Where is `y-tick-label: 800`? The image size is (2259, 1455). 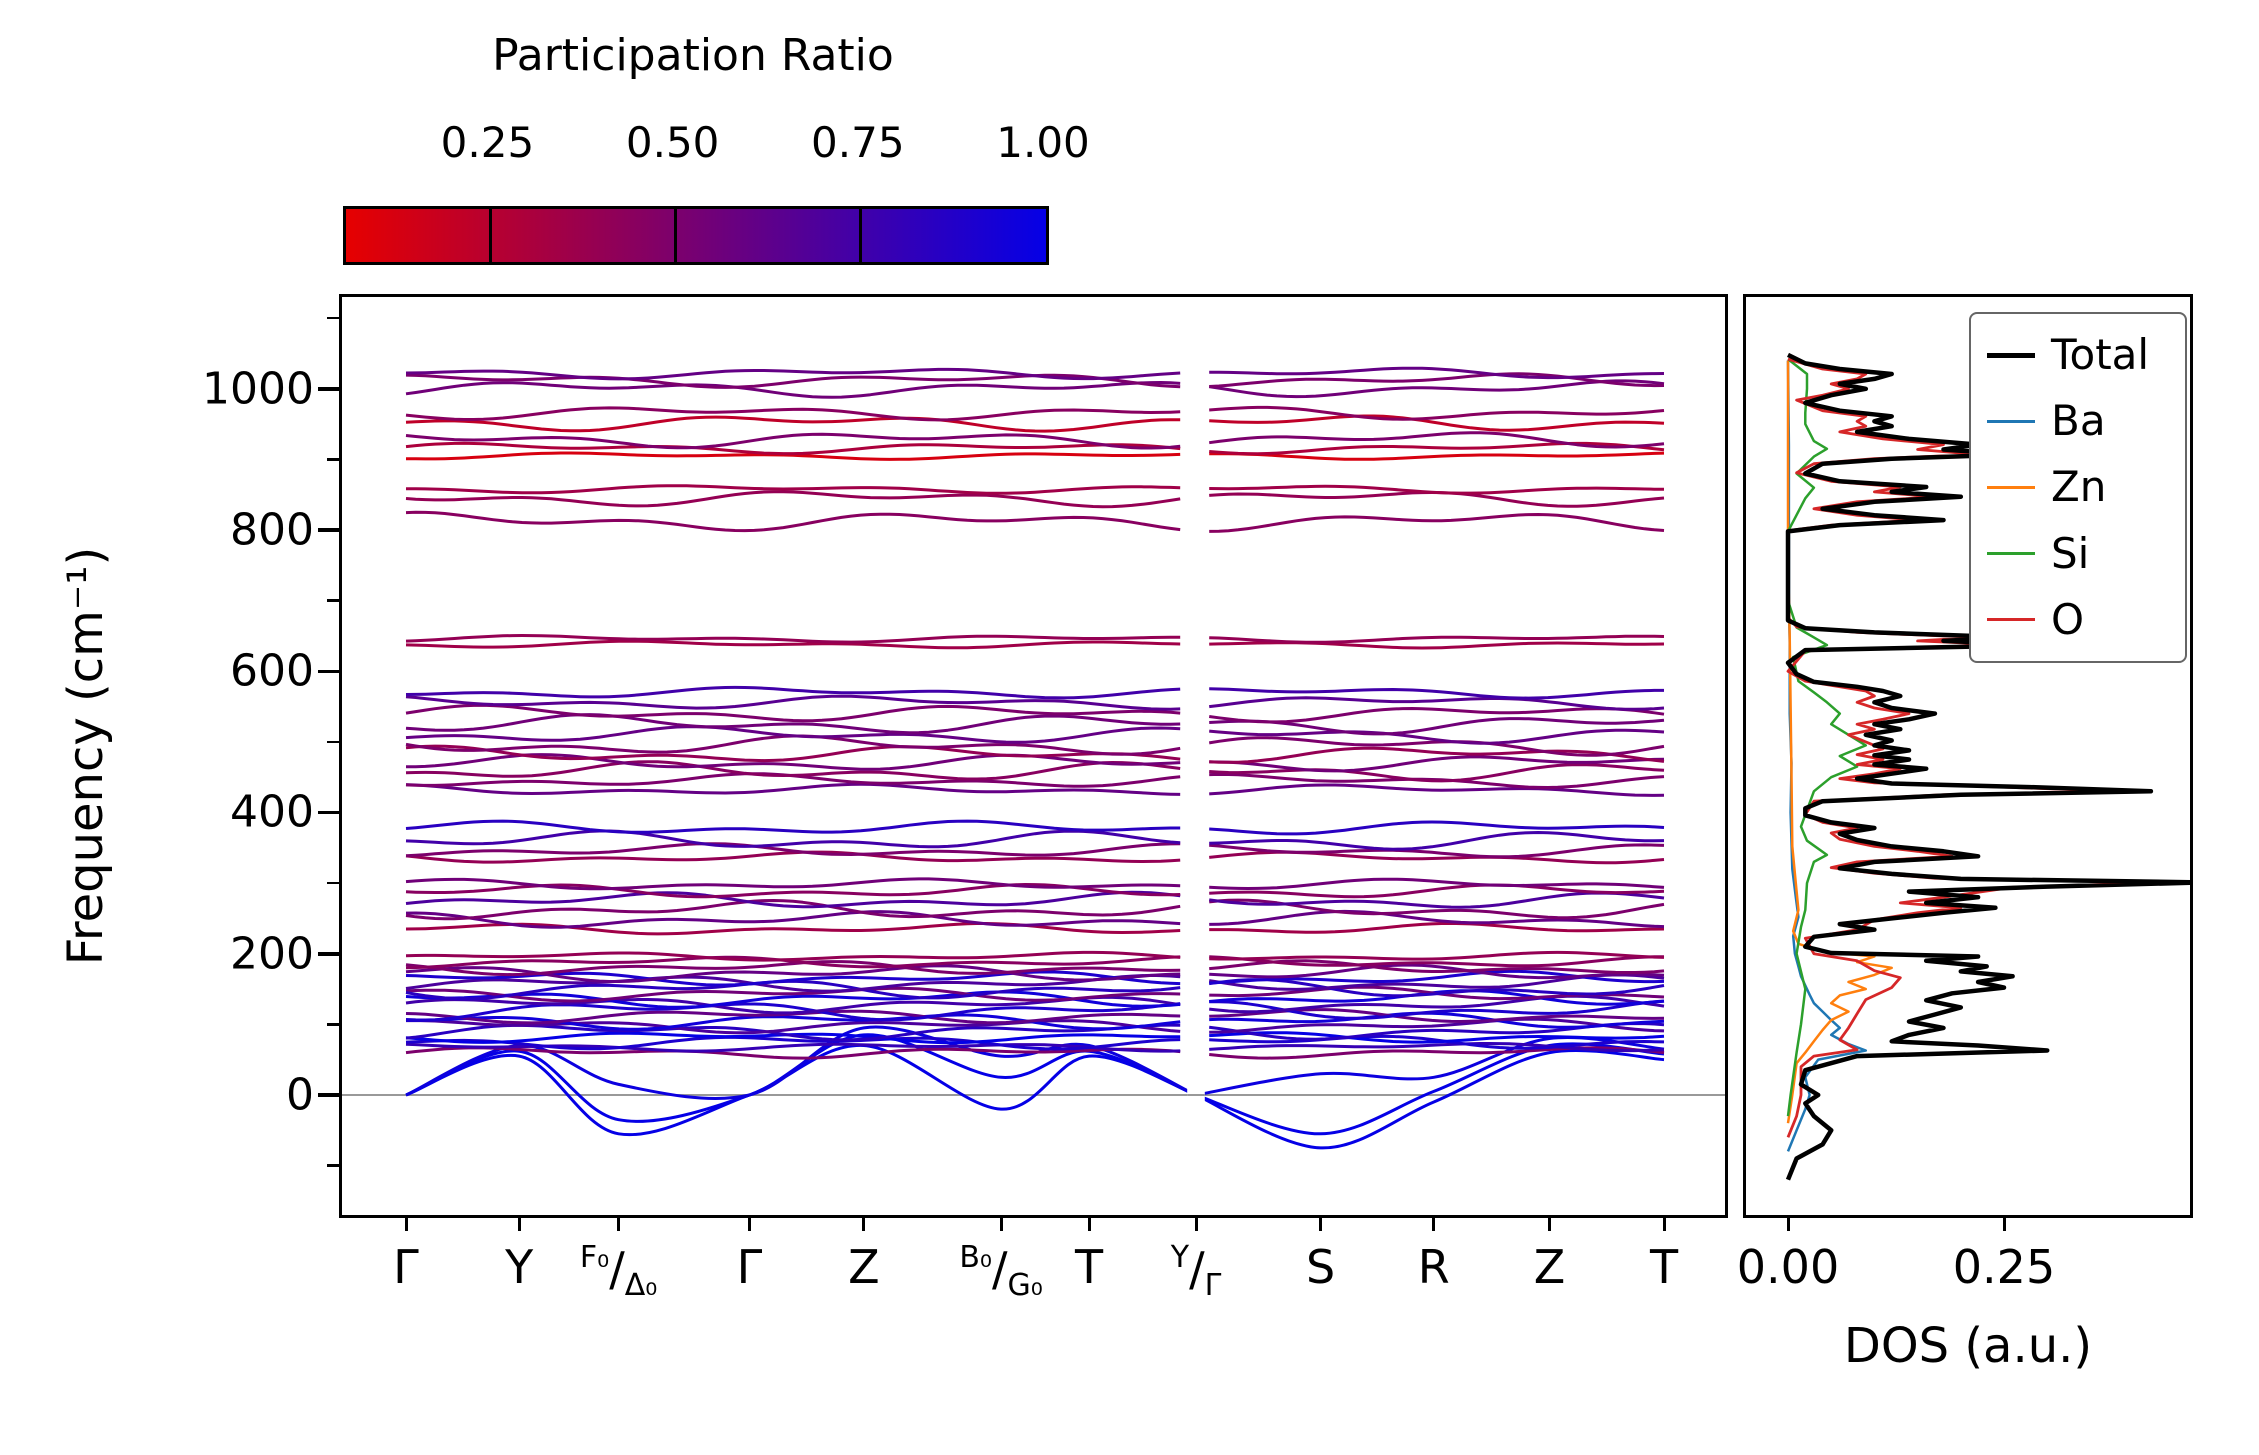
y-tick-label: 800 is located at coordinates (272, 530).